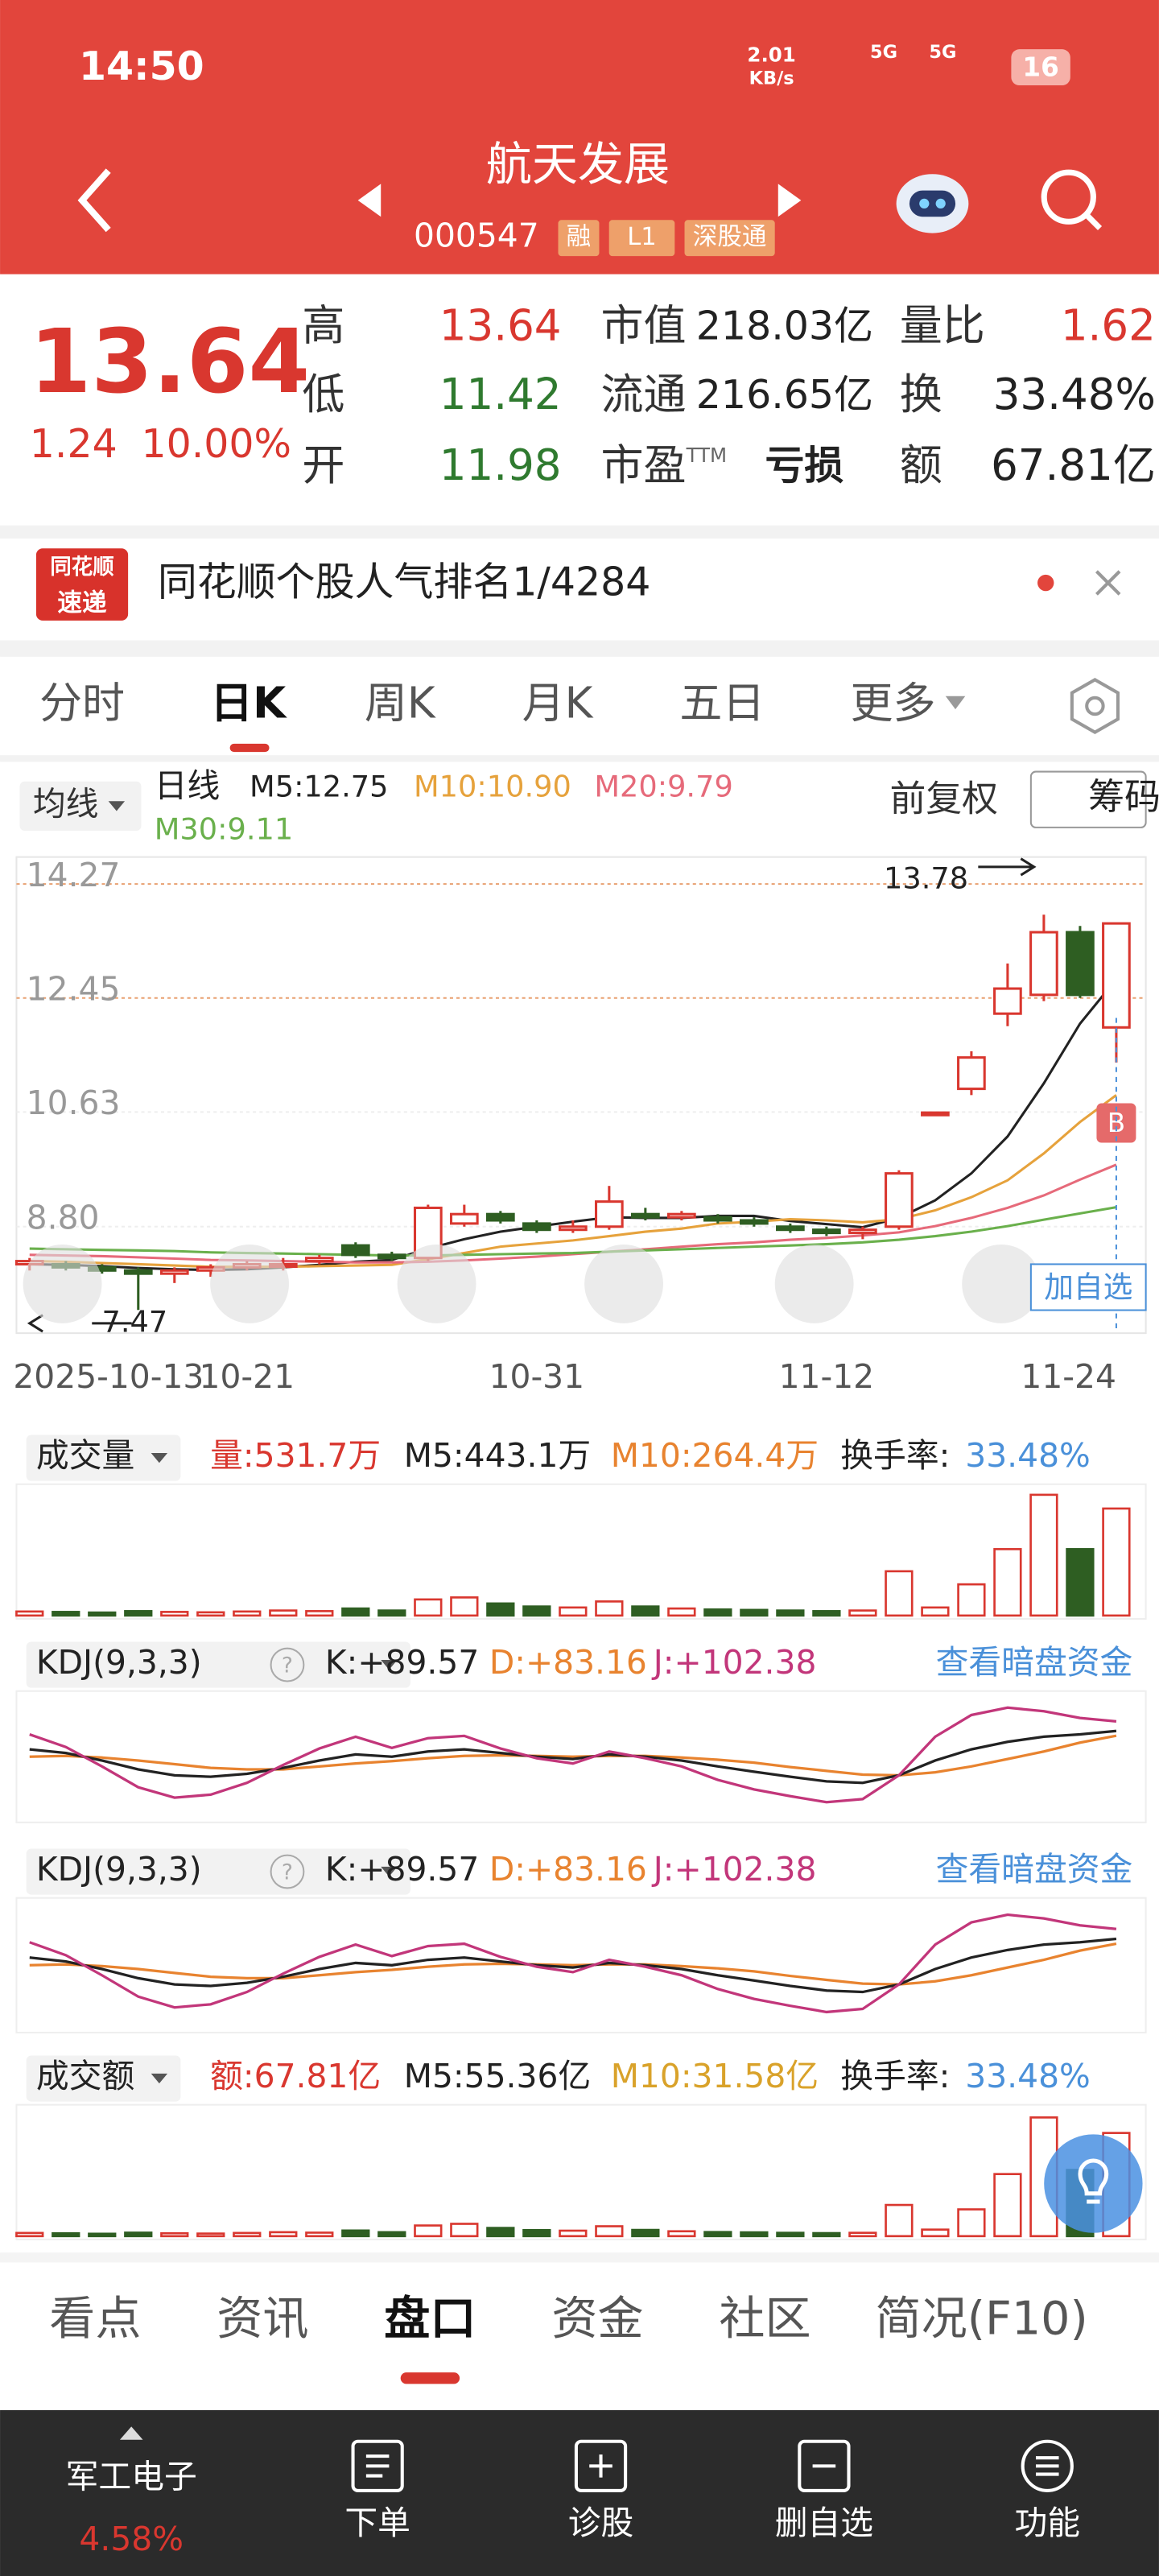  What do you see at coordinates (369, 200) in the screenshot?
I see `prev-stock` at bounding box center [369, 200].